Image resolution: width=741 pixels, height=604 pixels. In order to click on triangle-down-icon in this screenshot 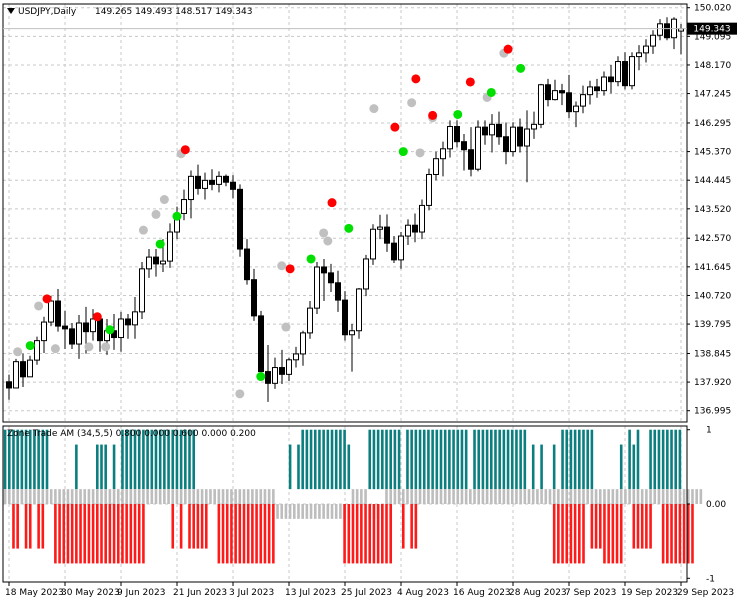, I will do `click(11, 11)`.